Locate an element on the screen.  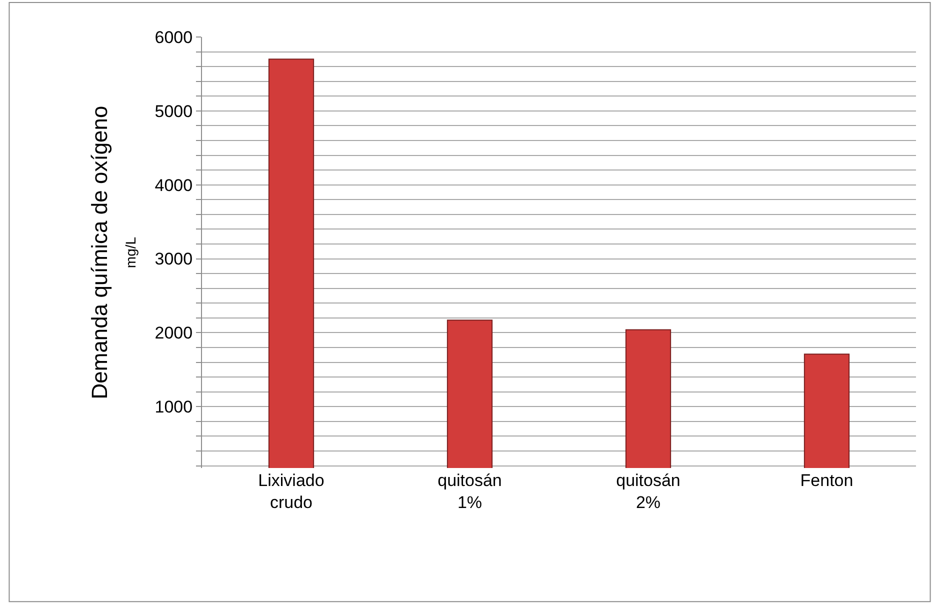
y-tick-label: 5000 is located at coordinates (173, 111).